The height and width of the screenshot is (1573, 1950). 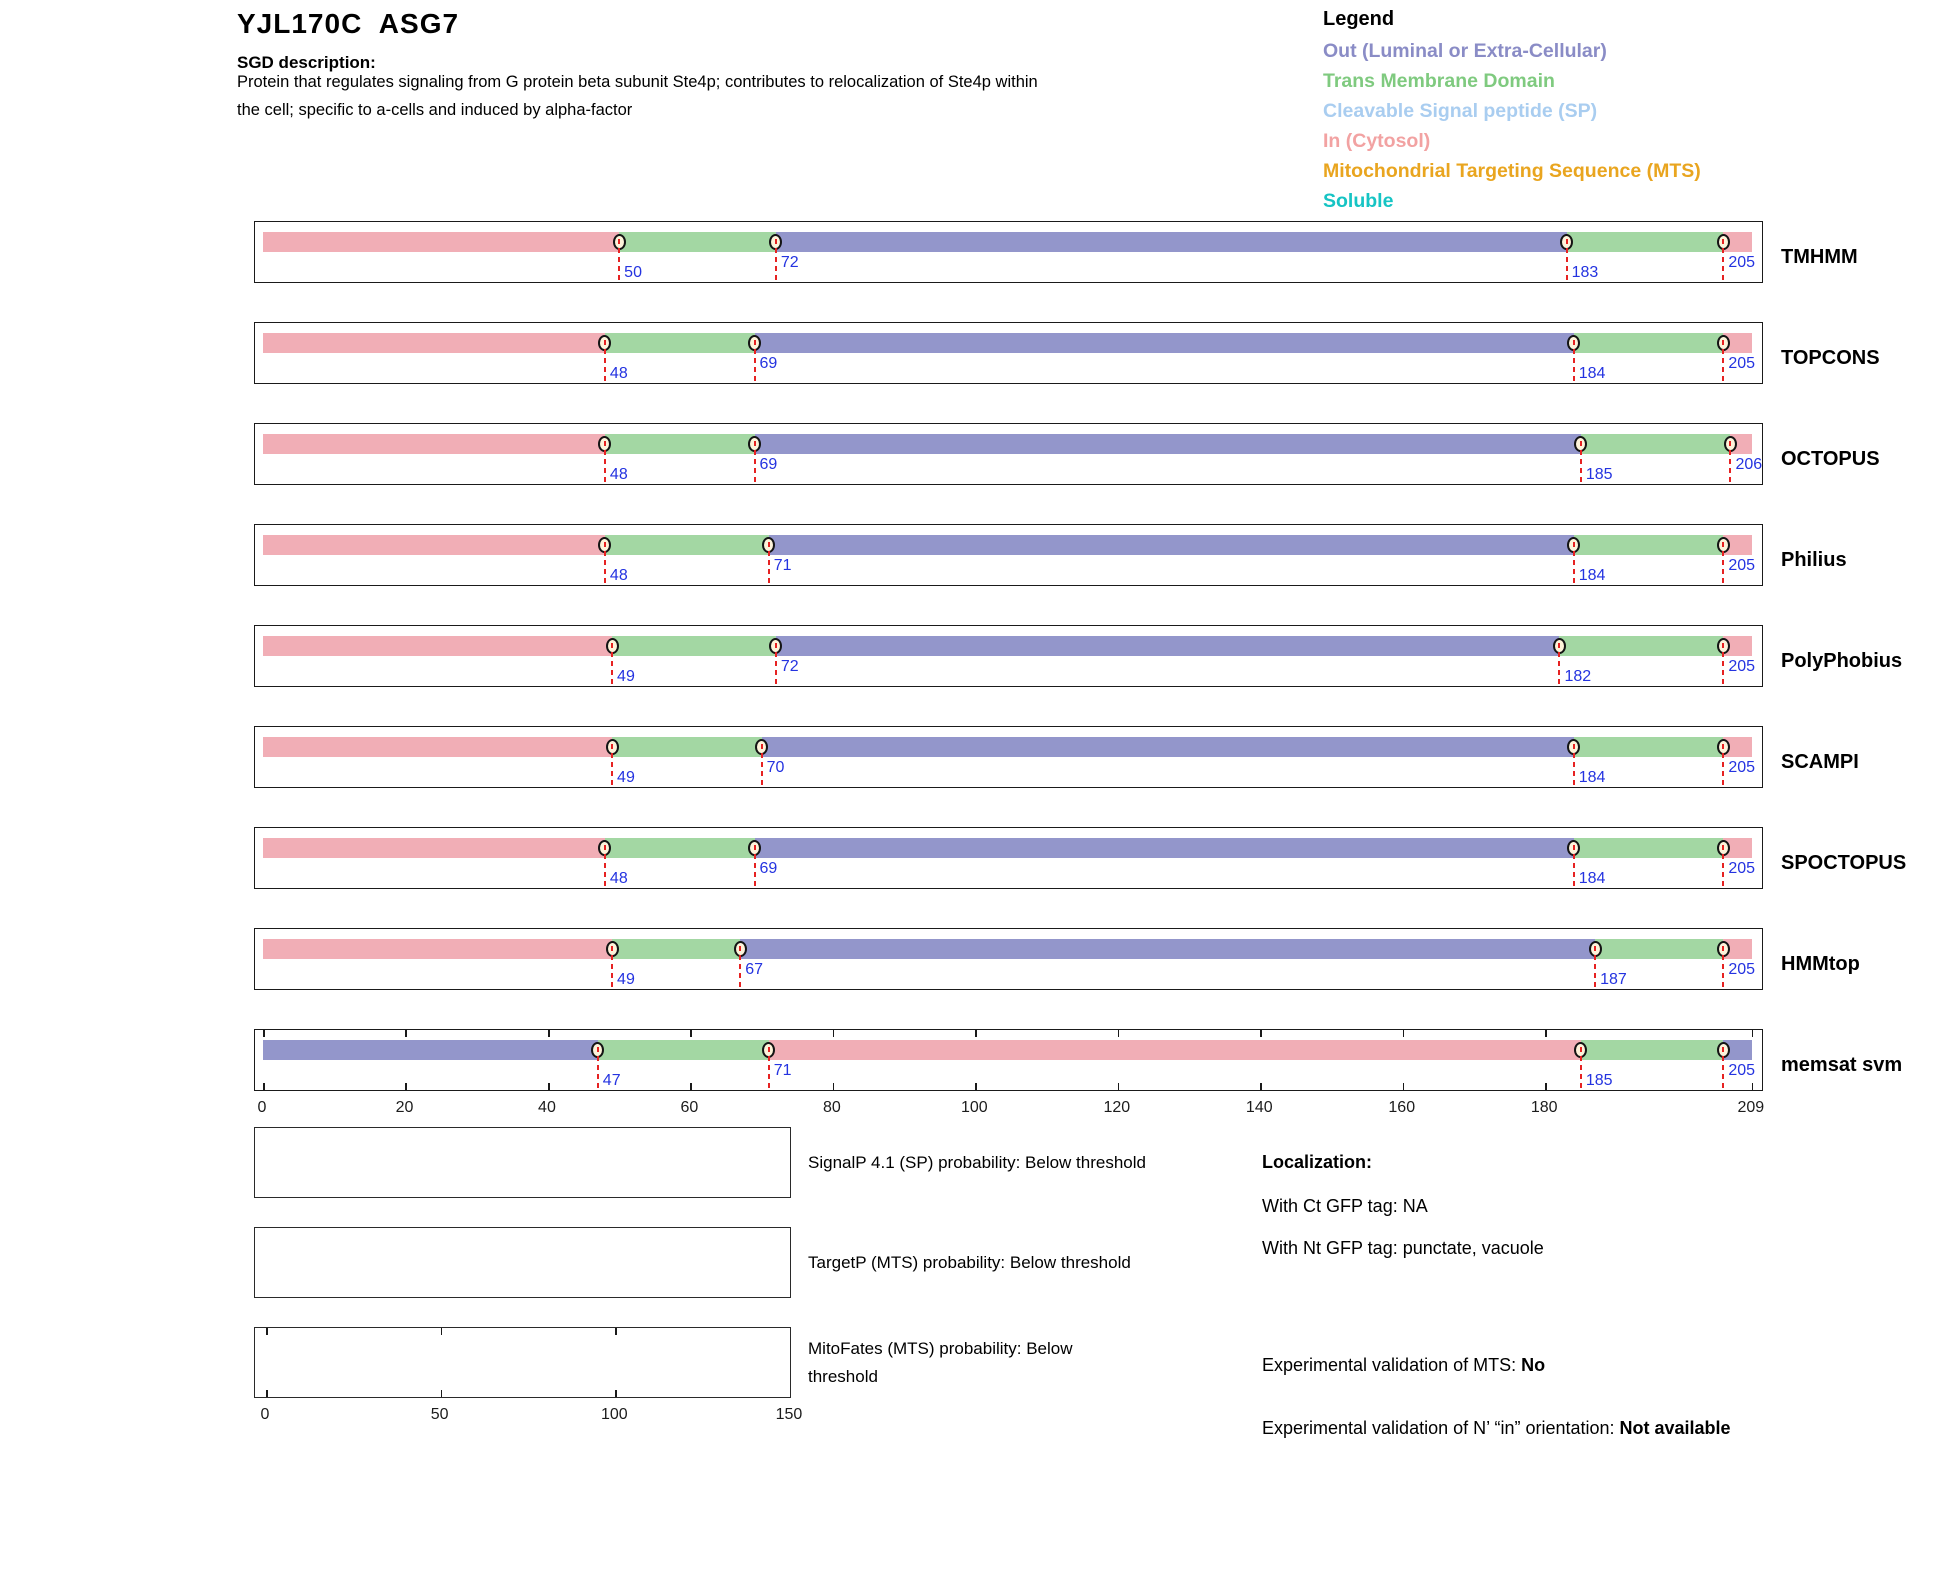 I want to click on residue-axis-label: 160, so click(x=1402, y=1107).